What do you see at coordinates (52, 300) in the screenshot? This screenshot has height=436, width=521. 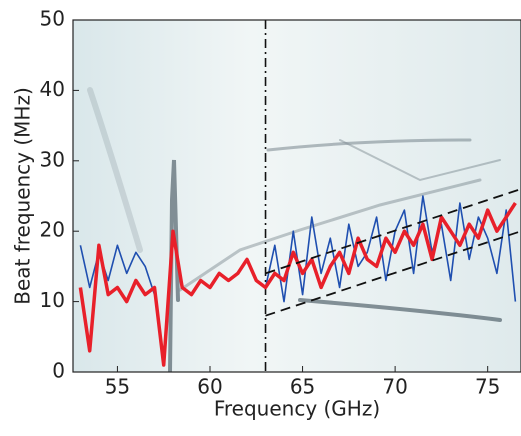 I see `y-tick-label: 10` at bounding box center [52, 300].